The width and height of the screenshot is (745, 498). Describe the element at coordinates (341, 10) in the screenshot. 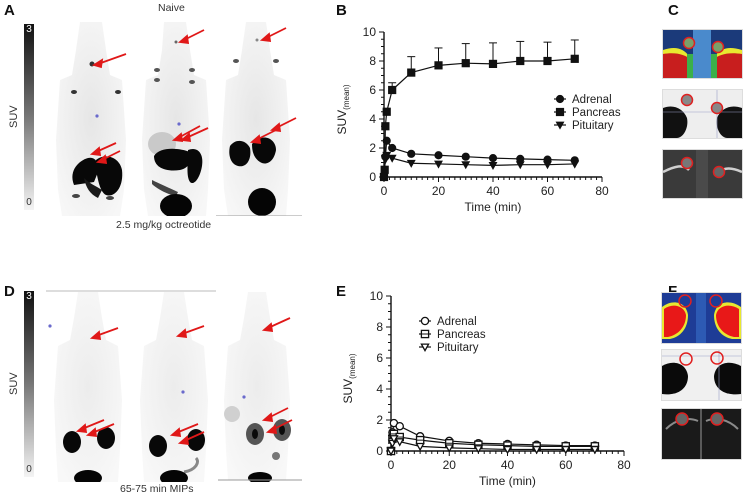

I see `panel-label-b: B` at that location.